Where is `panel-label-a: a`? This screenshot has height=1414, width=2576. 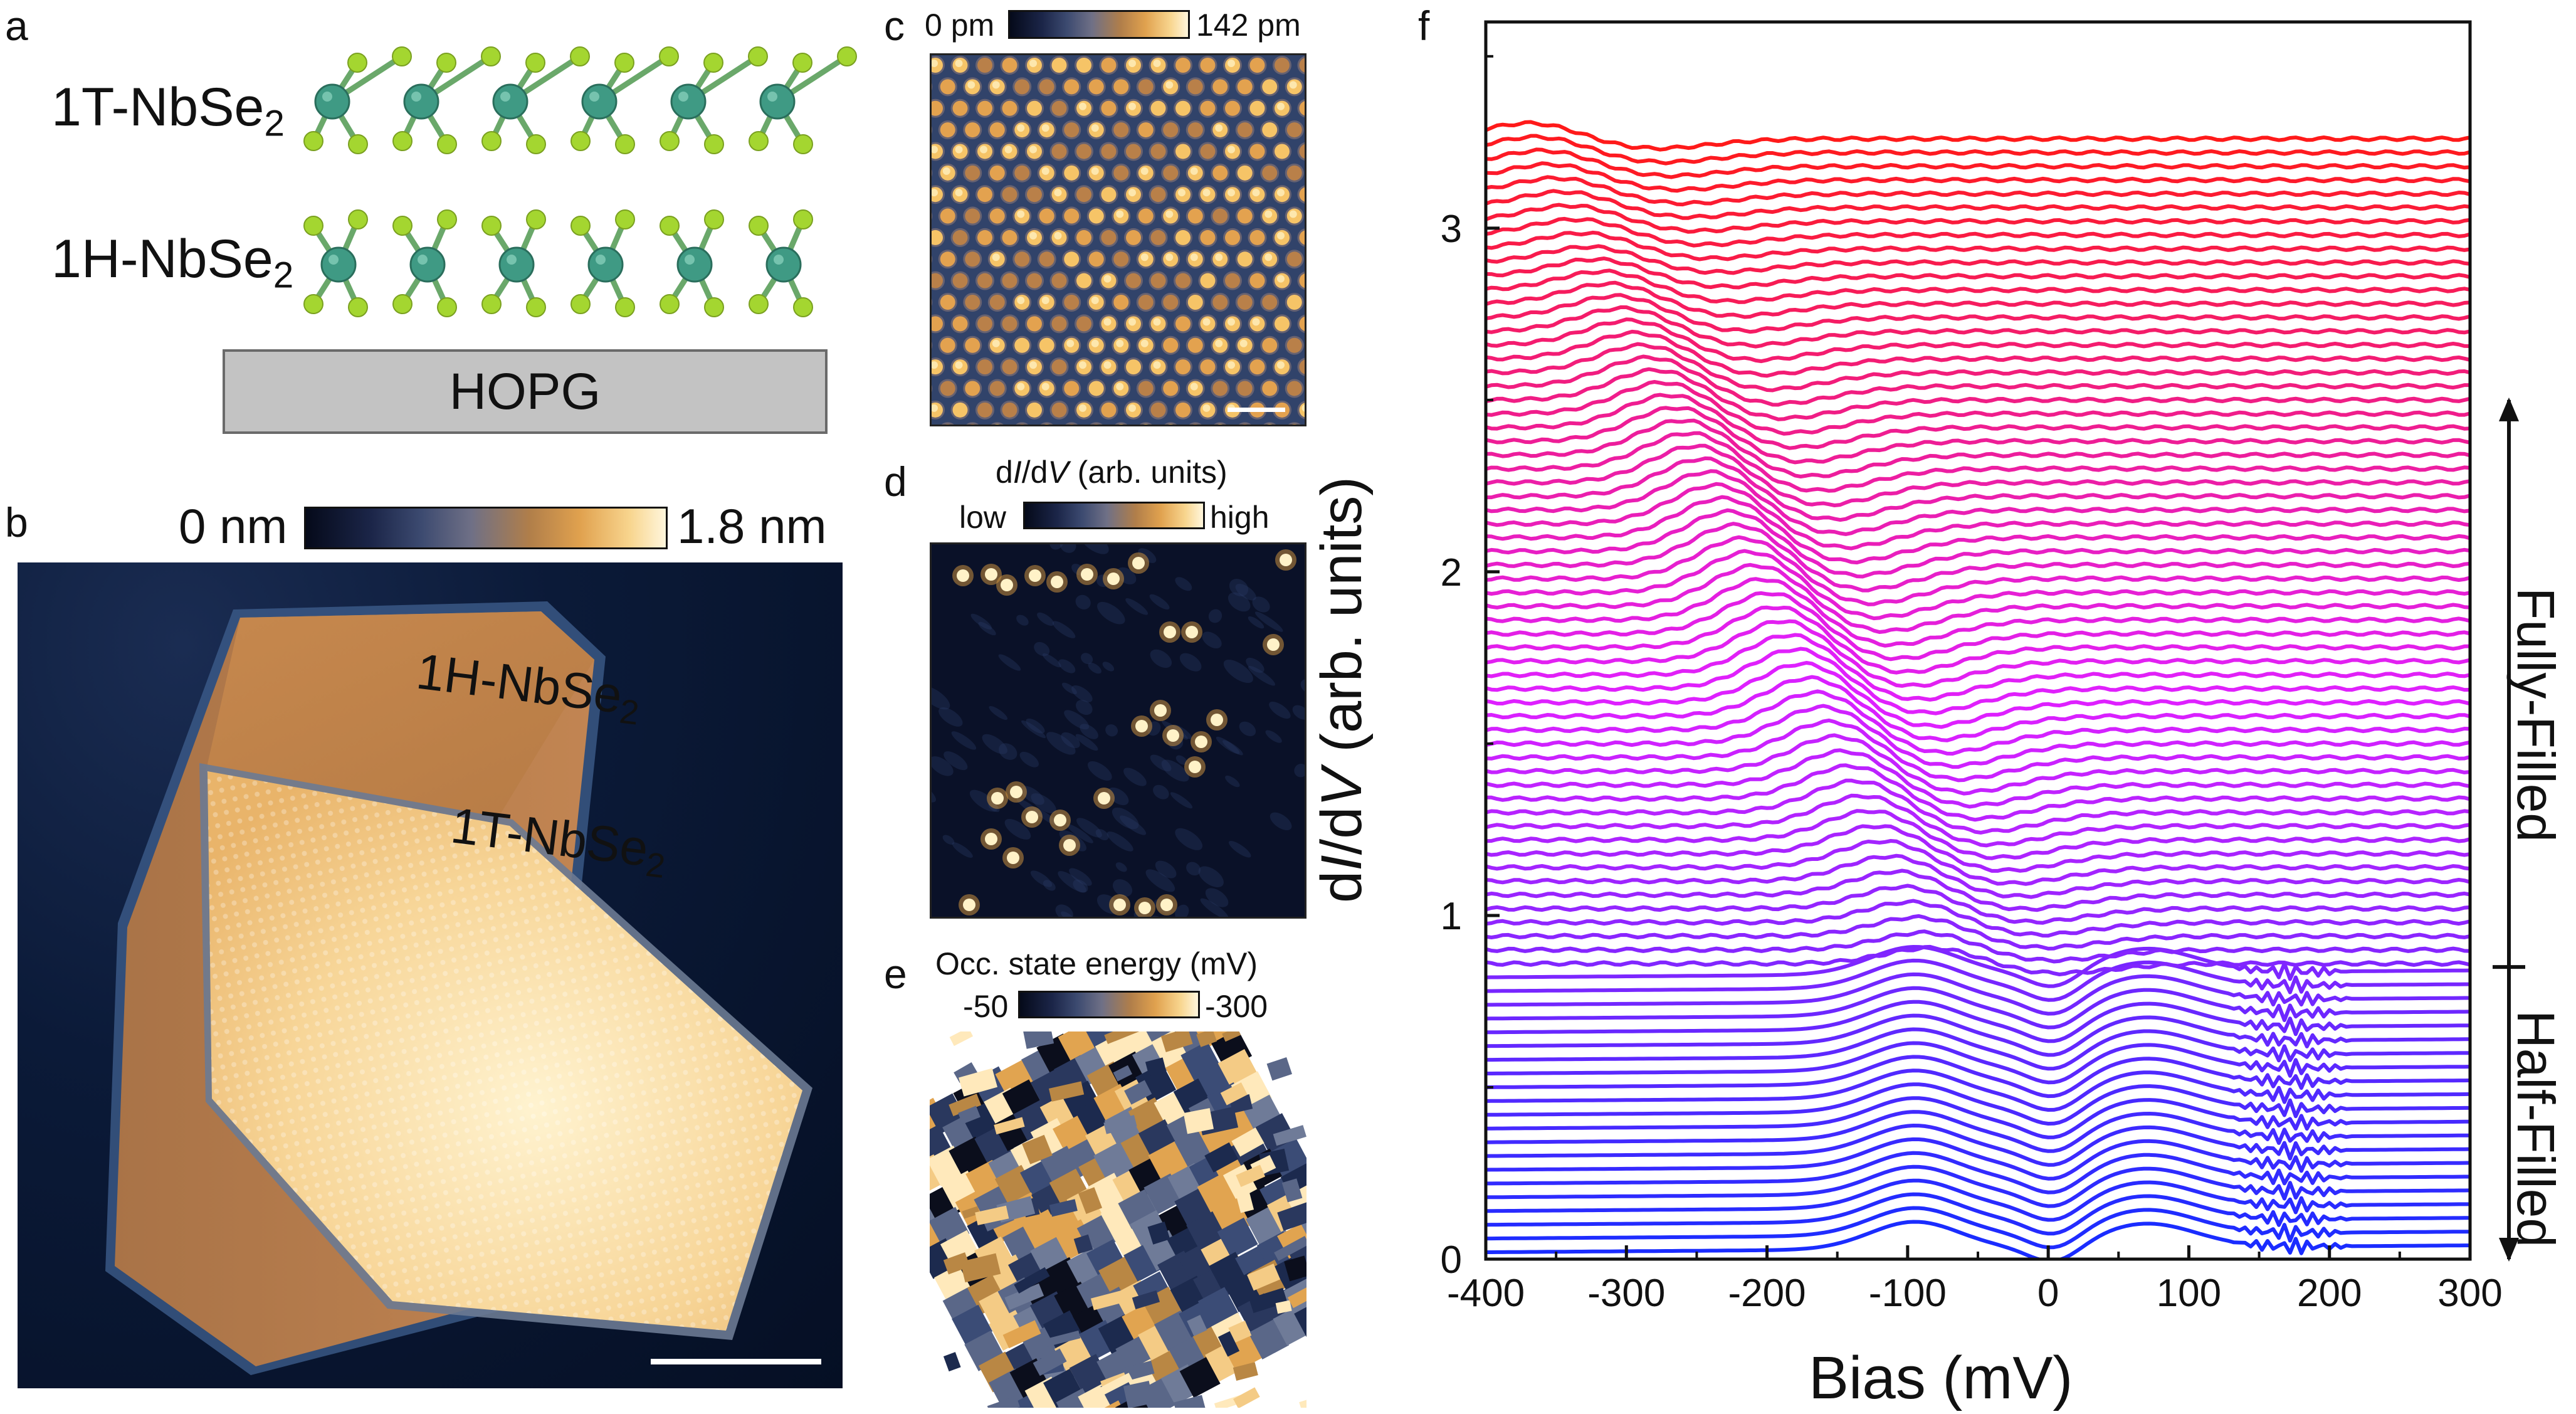 panel-label-a: a is located at coordinates (16, 26).